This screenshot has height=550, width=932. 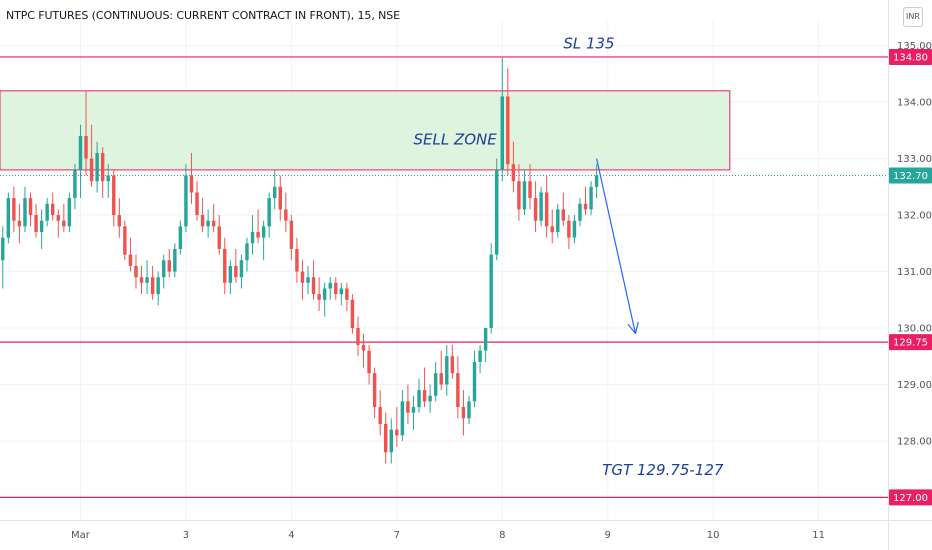 I want to click on level-labels: 134.80 132.70 129.75 127.00, so click(x=910, y=277).